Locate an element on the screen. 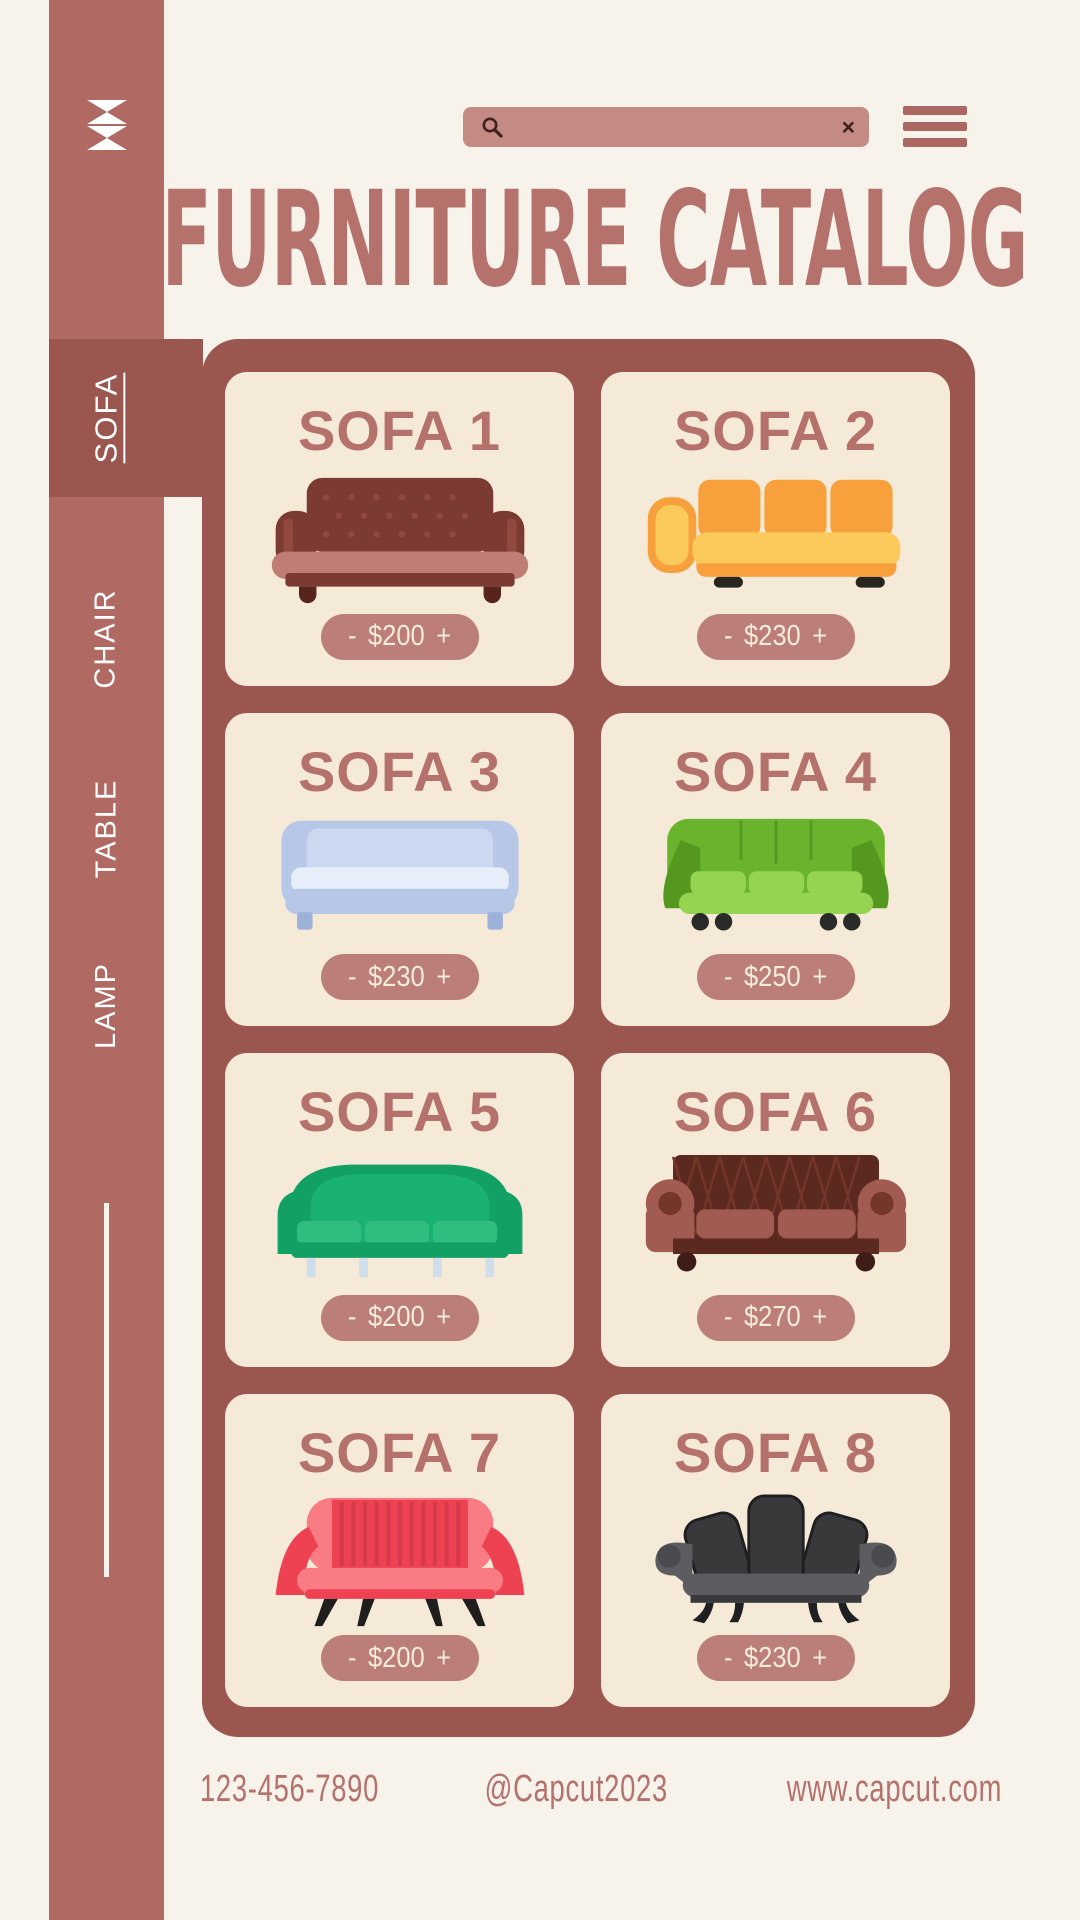  price-value: $270 is located at coordinates (772, 1317).